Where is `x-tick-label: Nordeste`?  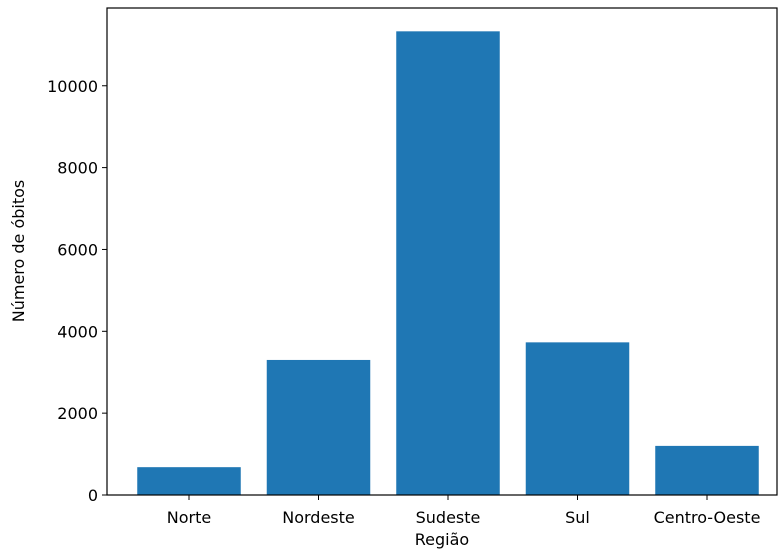
x-tick-label: Nordeste is located at coordinates (318, 517).